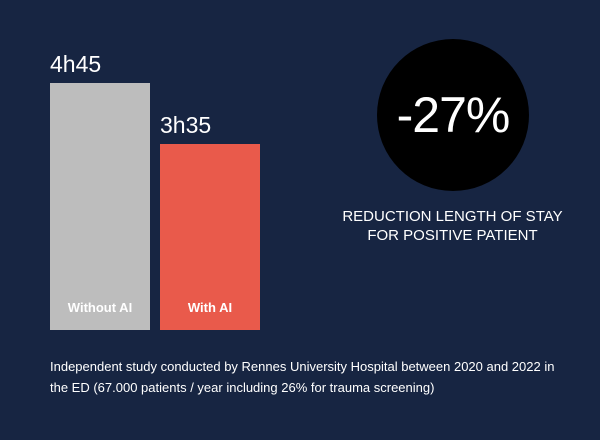  I want to click on reduction-value: -27%, so click(453, 115).